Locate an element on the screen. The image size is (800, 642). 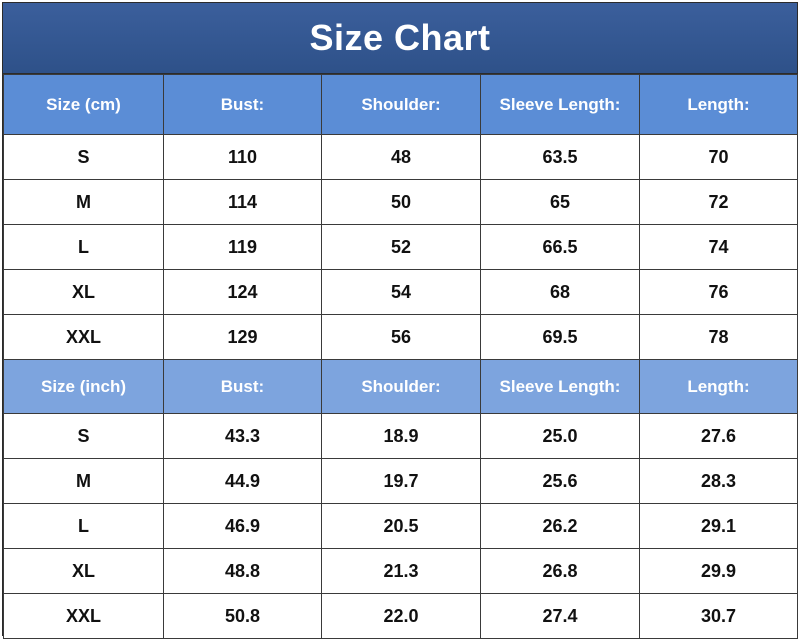
inch-cell-bust: 44.9 is located at coordinates (242, 481).